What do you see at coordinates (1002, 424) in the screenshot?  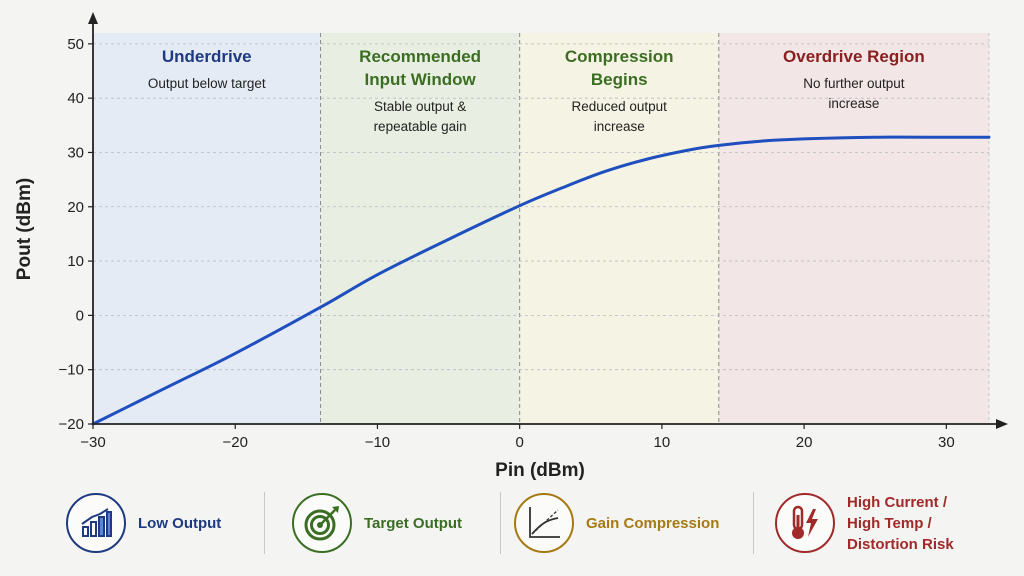 I see `x-axis-arrow` at bounding box center [1002, 424].